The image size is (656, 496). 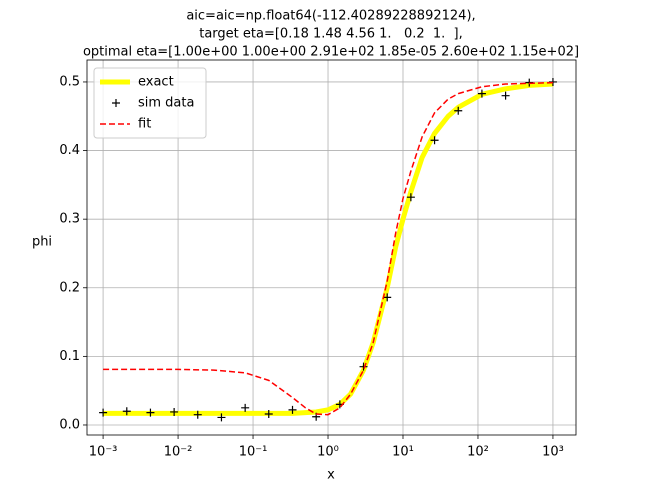 I want to click on y-tick-label: 0.2, so click(x=69, y=287).